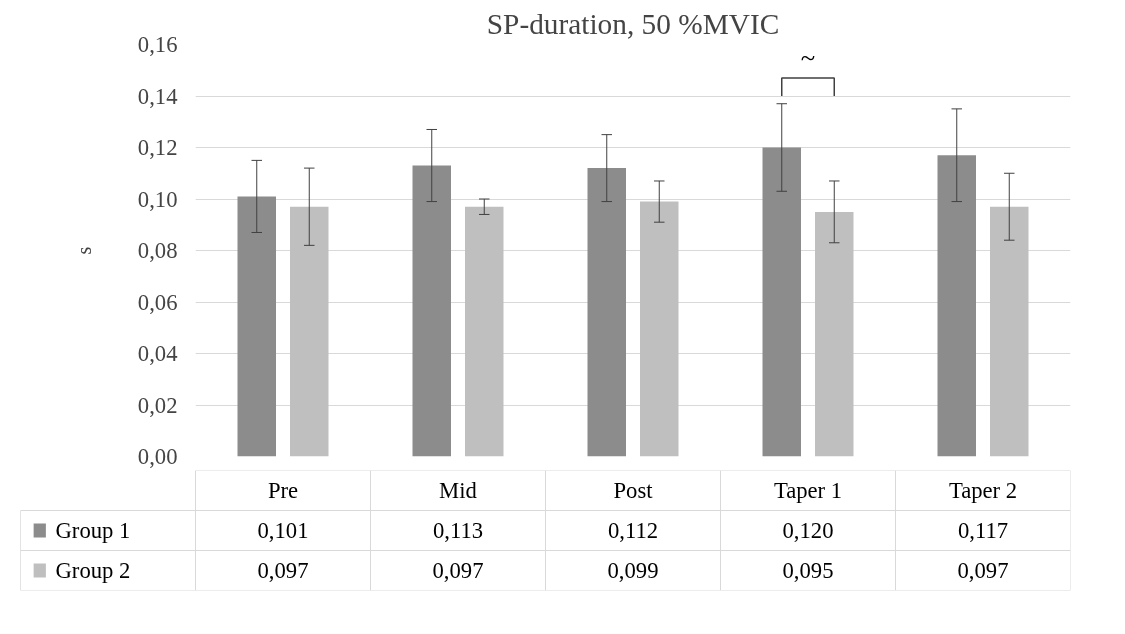 This screenshot has width=1125, height=634. I want to click on data-label: 0,117, so click(983, 530).